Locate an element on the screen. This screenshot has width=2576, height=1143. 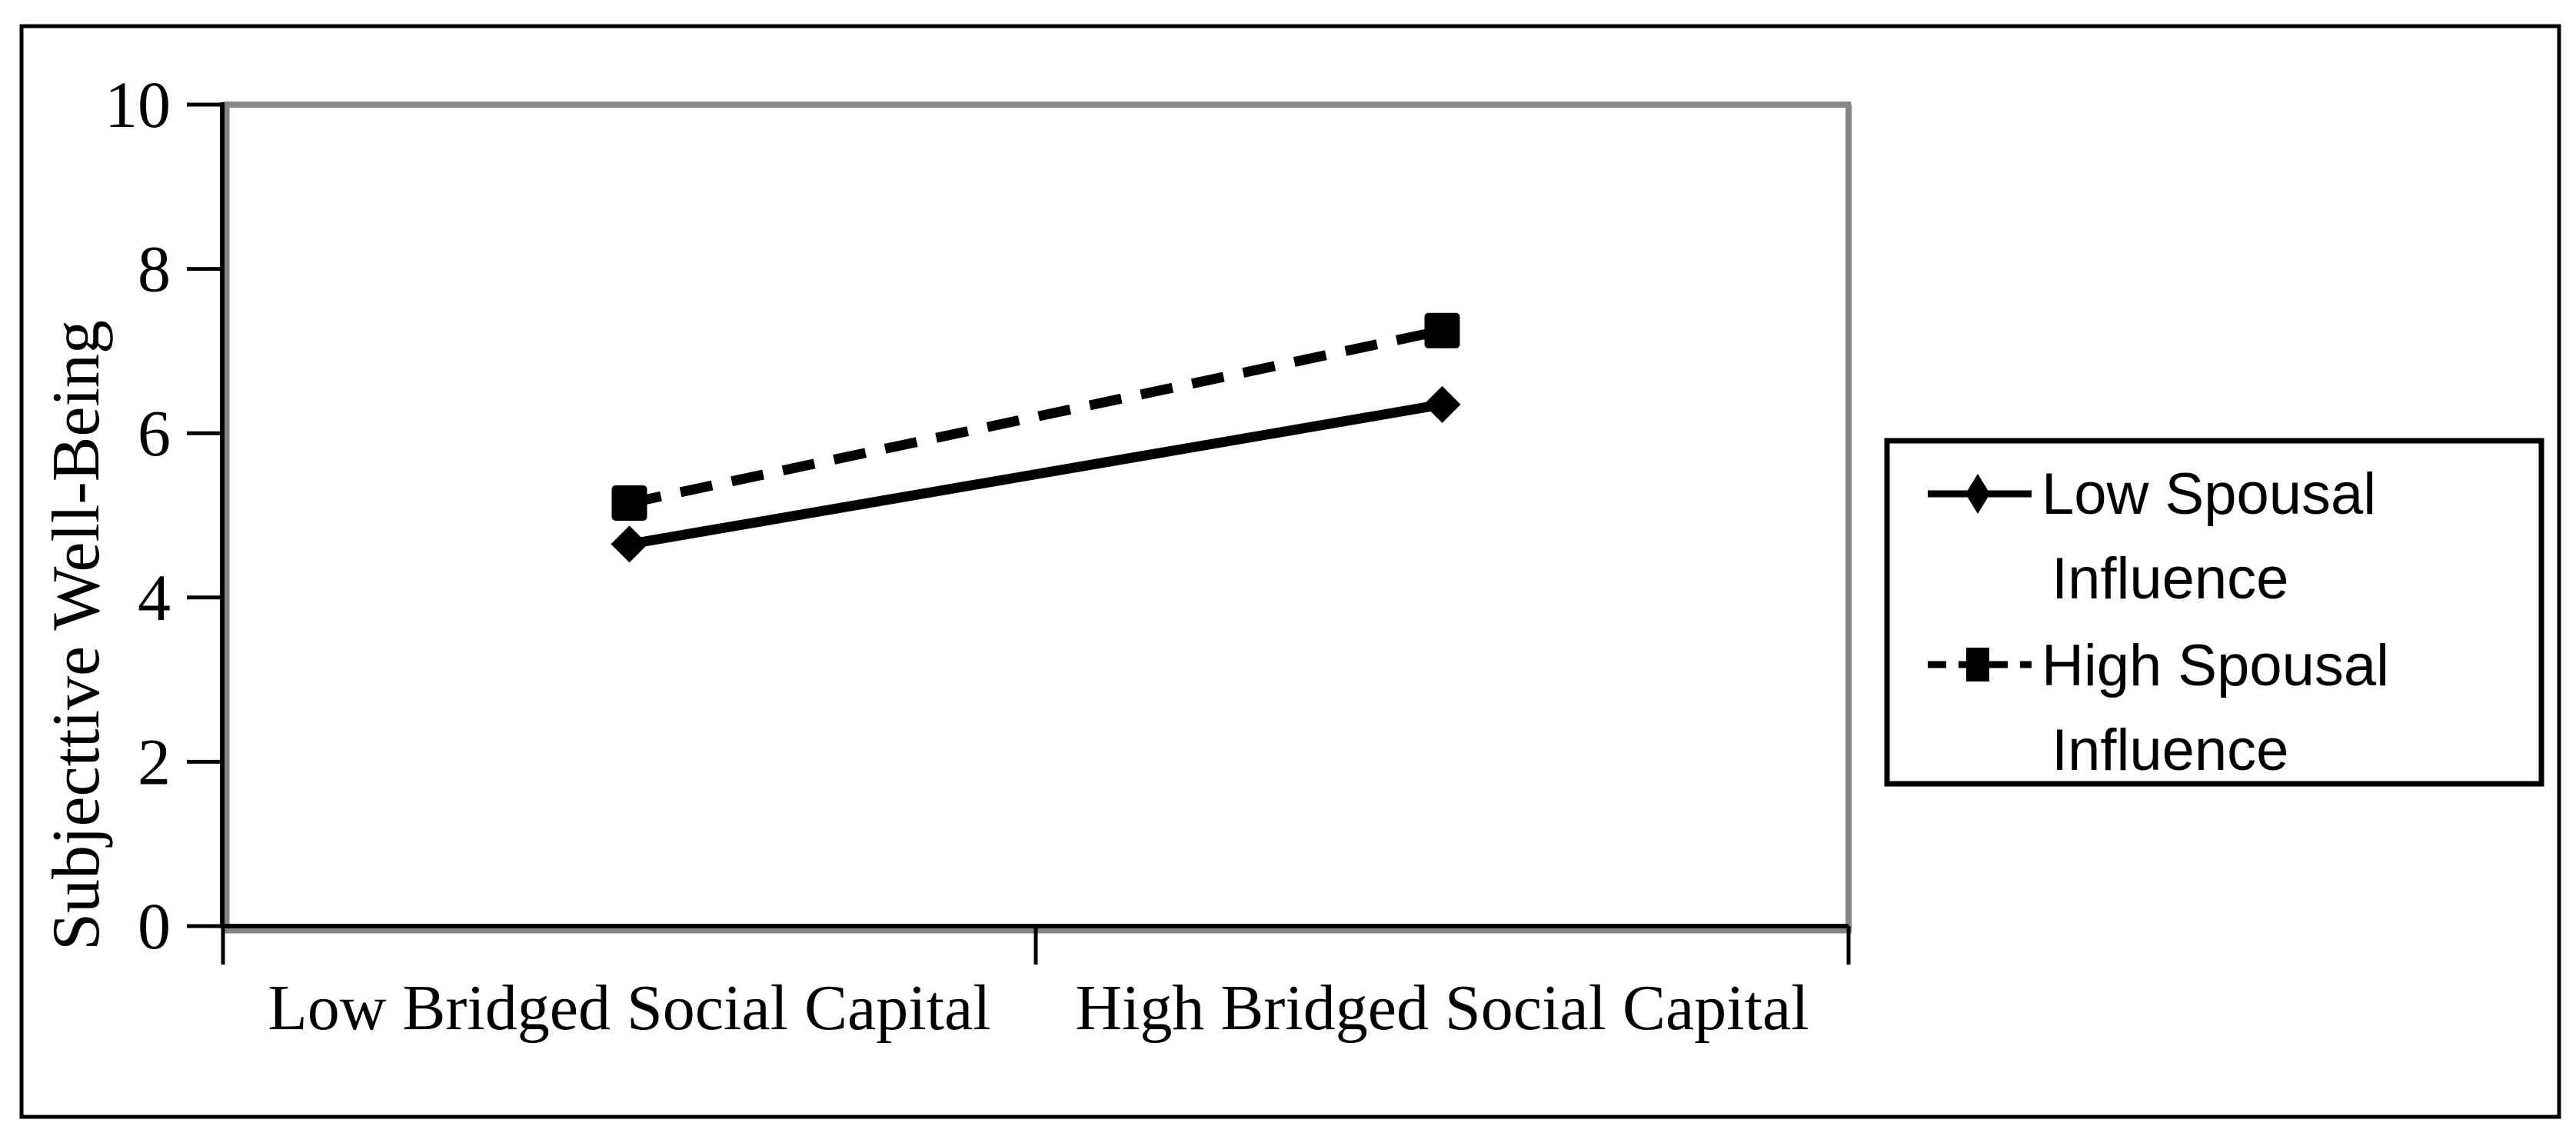
y-tick-label: 2 is located at coordinates (154, 761).